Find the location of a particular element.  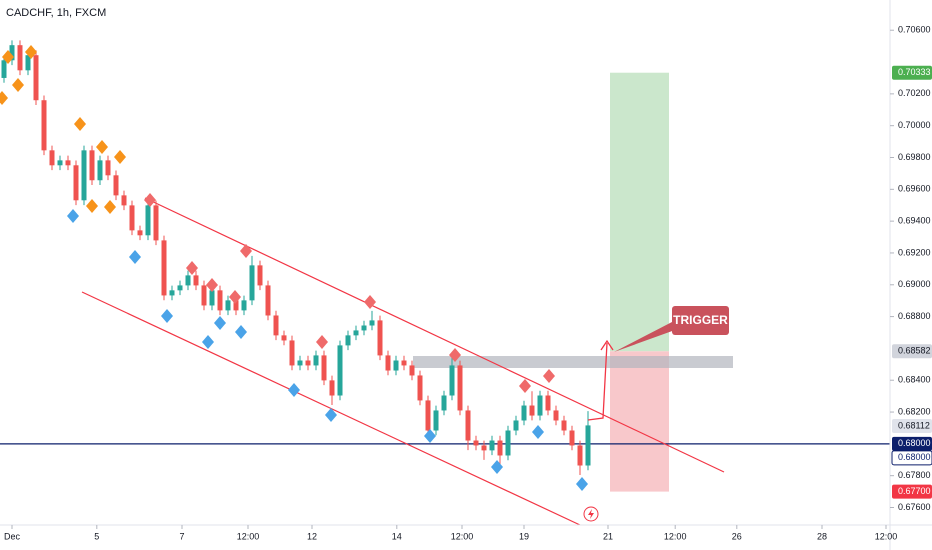

price-label: 0.68112 is located at coordinates (914, 425).